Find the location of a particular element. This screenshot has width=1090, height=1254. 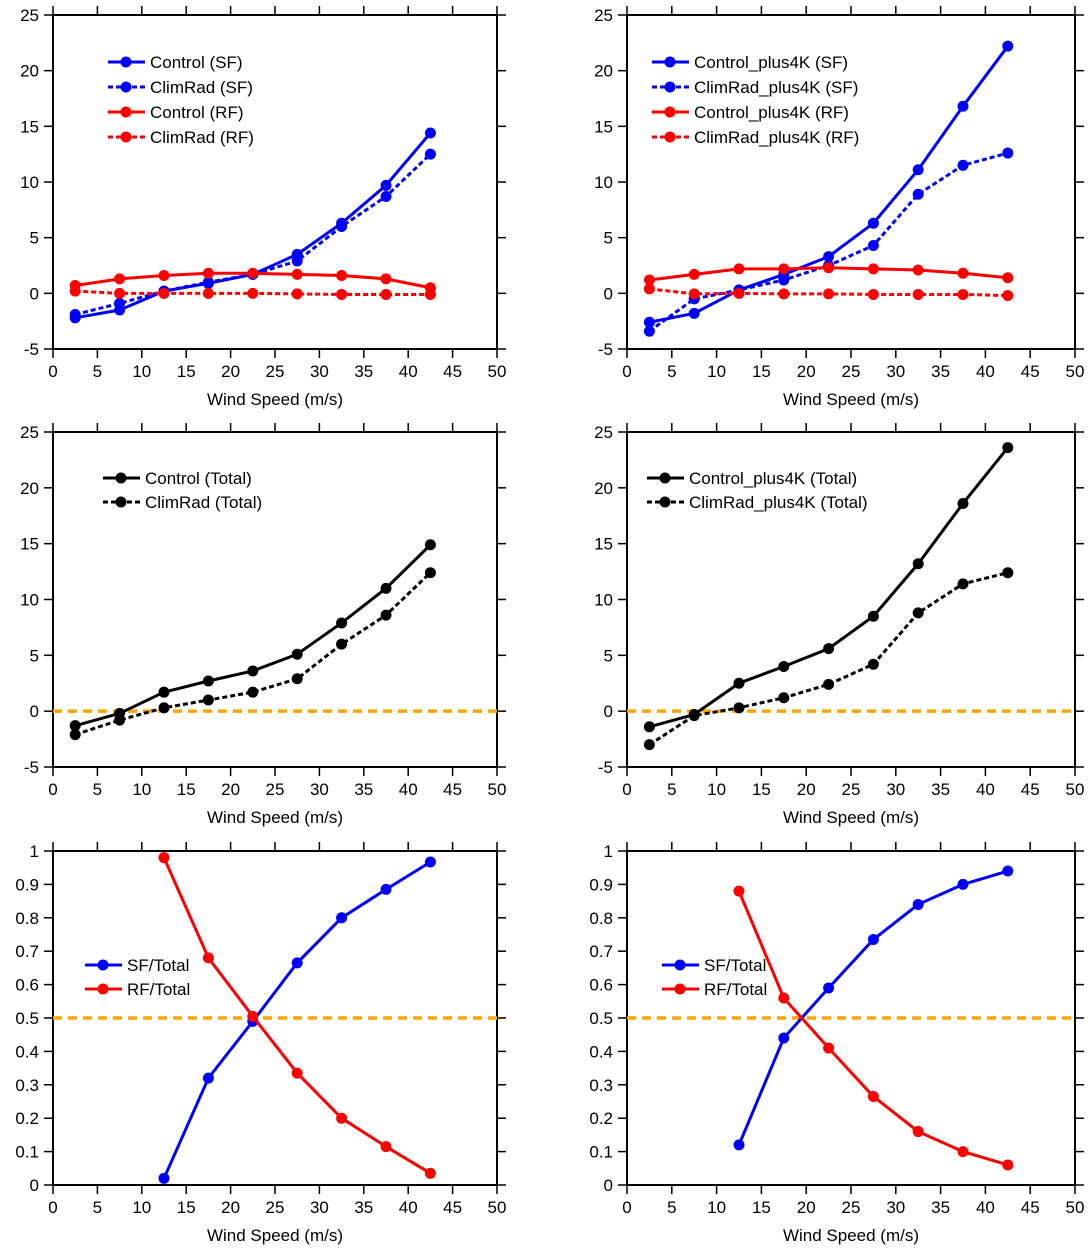

y-tick-label: 0.2 is located at coordinates (601, 1118).